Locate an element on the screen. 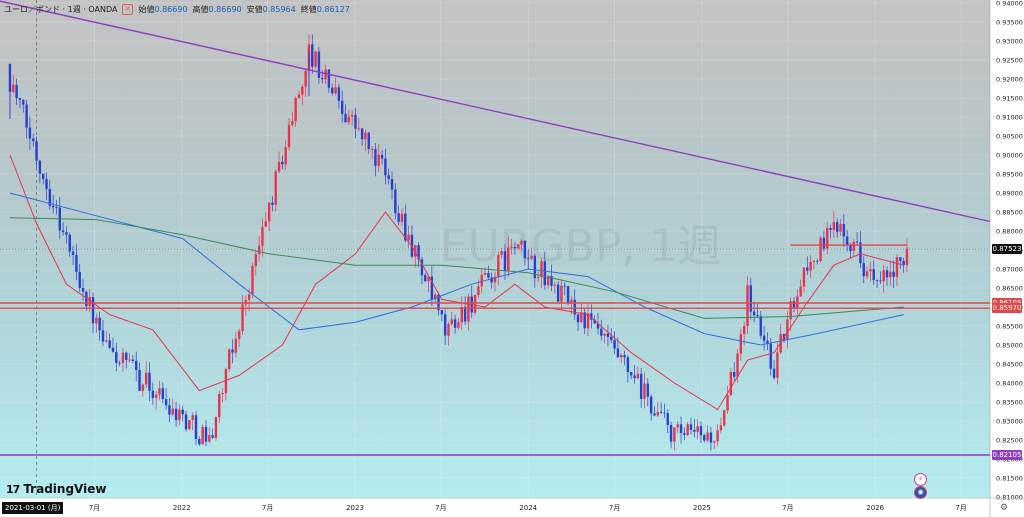  y-tick-label: 0.89000 is located at coordinates (1009, 194).